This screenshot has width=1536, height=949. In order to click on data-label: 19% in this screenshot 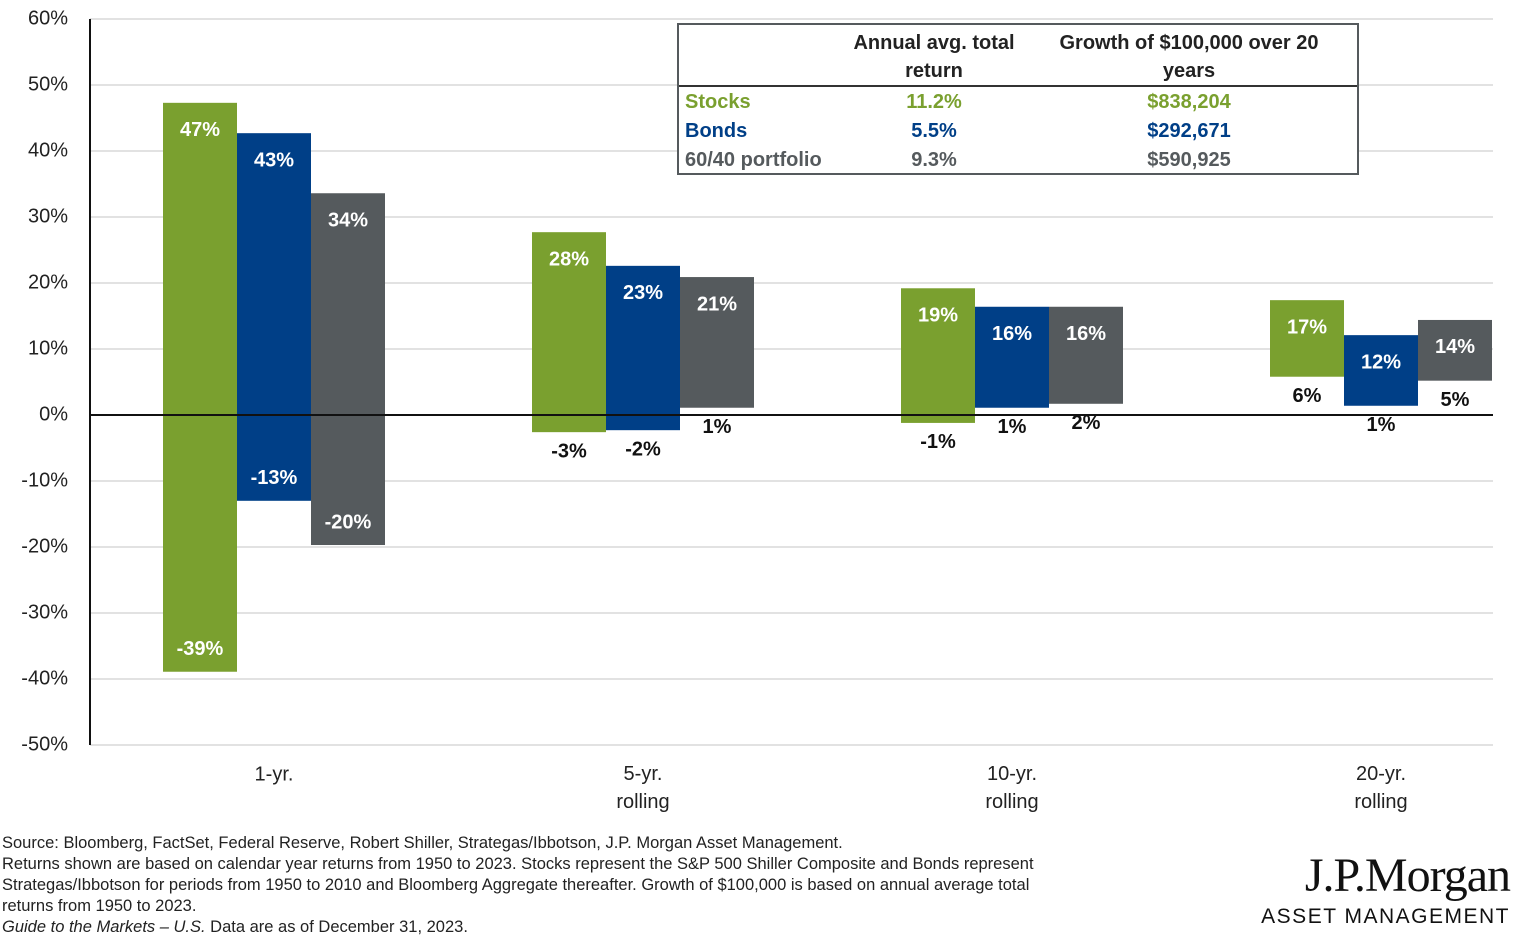, I will do `click(938, 316)`.